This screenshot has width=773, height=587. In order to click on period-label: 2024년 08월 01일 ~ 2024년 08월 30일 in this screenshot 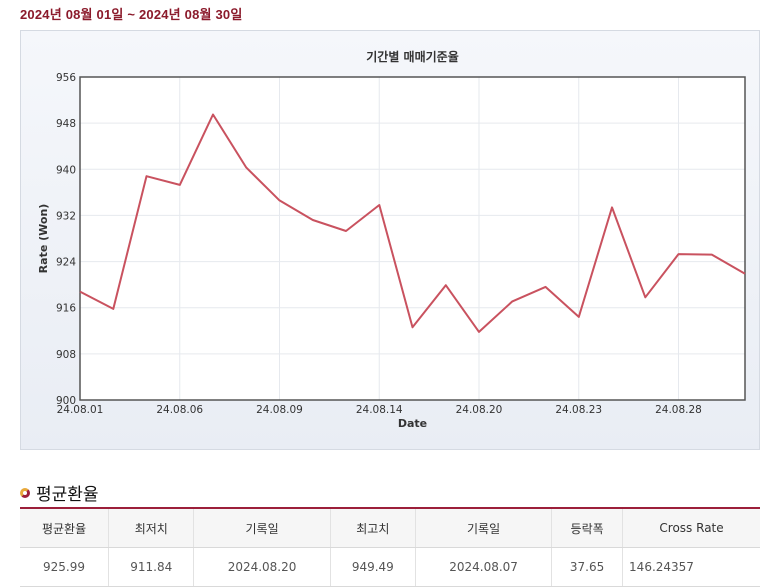, I will do `click(131, 14)`.